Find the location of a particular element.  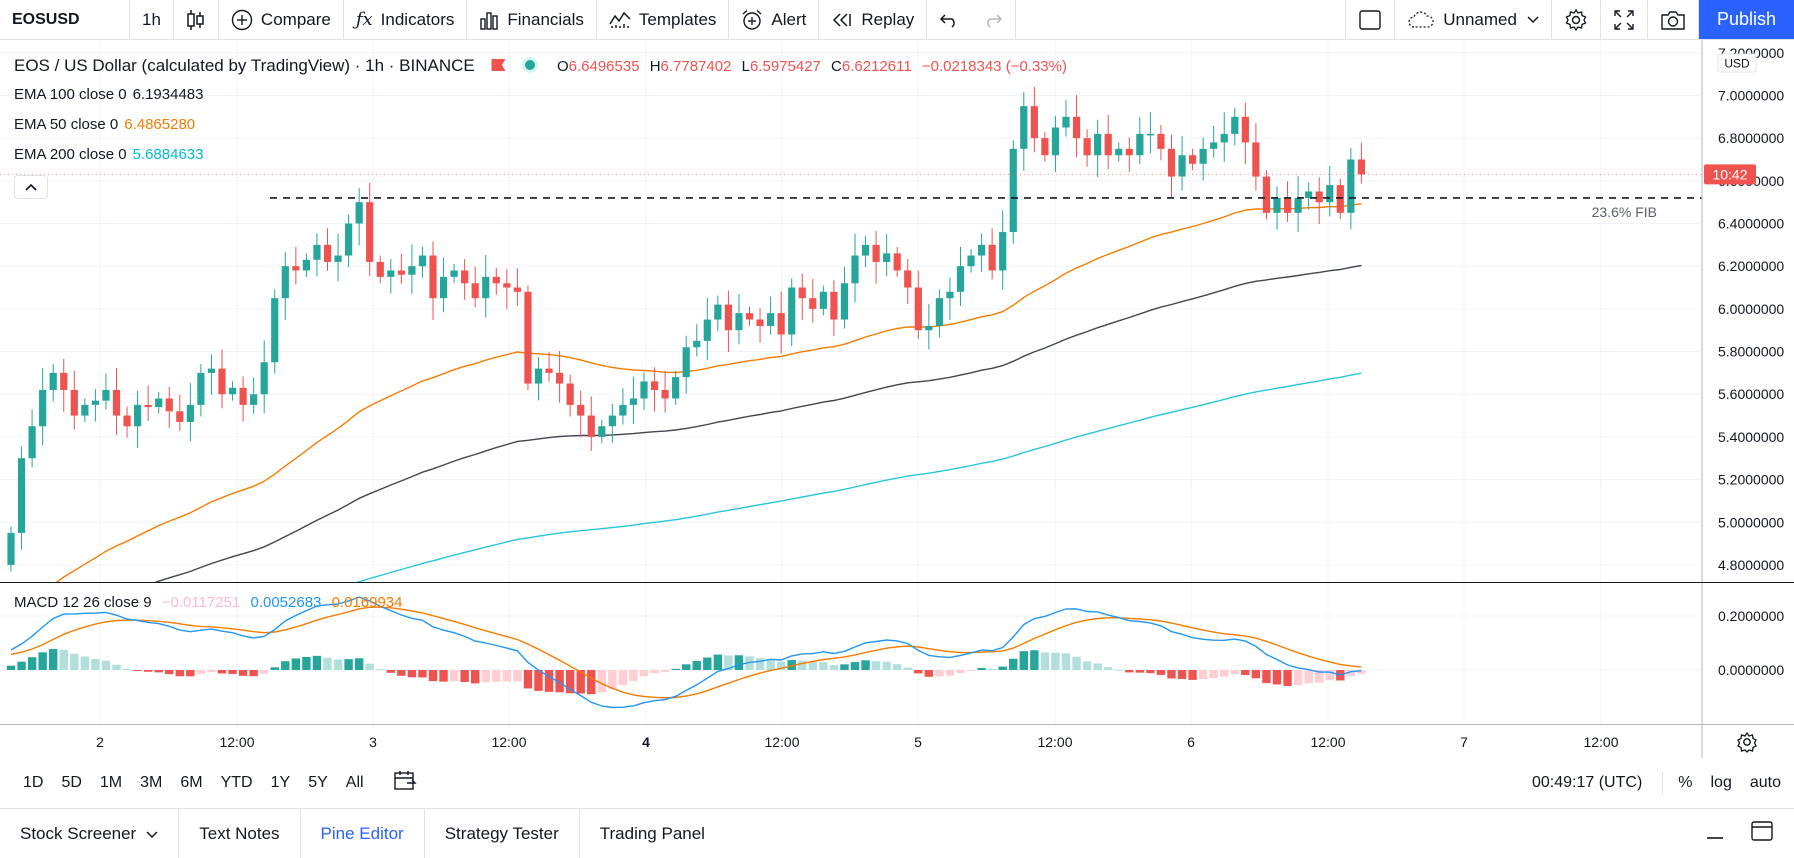

range-button-3m: 3M is located at coordinates (151, 782).